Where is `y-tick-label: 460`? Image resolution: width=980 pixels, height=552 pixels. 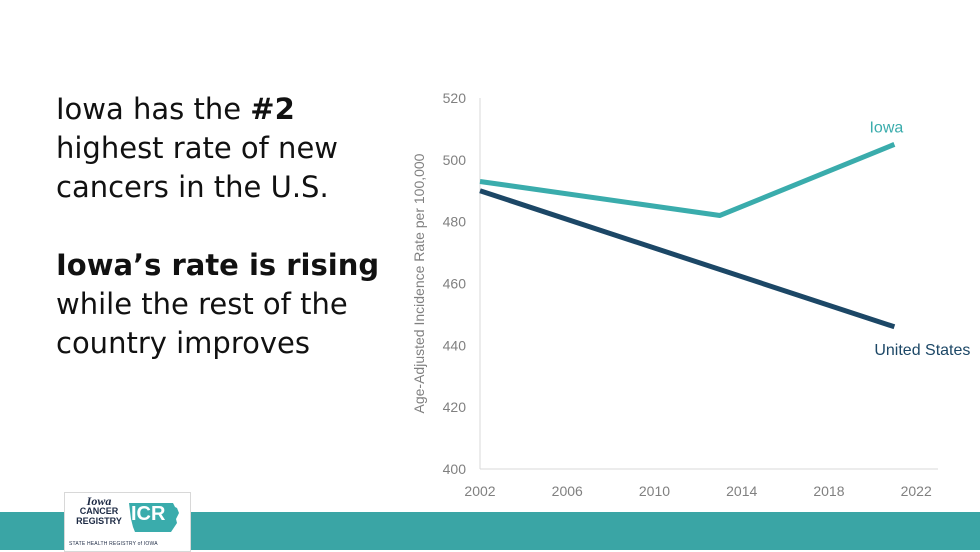
y-tick-label: 460 is located at coordinates (455, 284).